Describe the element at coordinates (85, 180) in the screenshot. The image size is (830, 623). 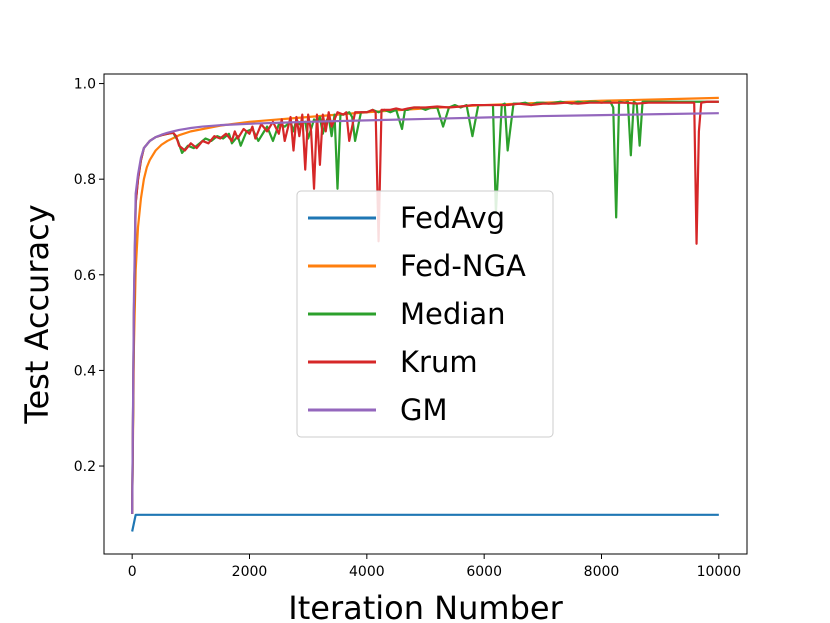
I see `y-tick-label: 0.8` at that location.